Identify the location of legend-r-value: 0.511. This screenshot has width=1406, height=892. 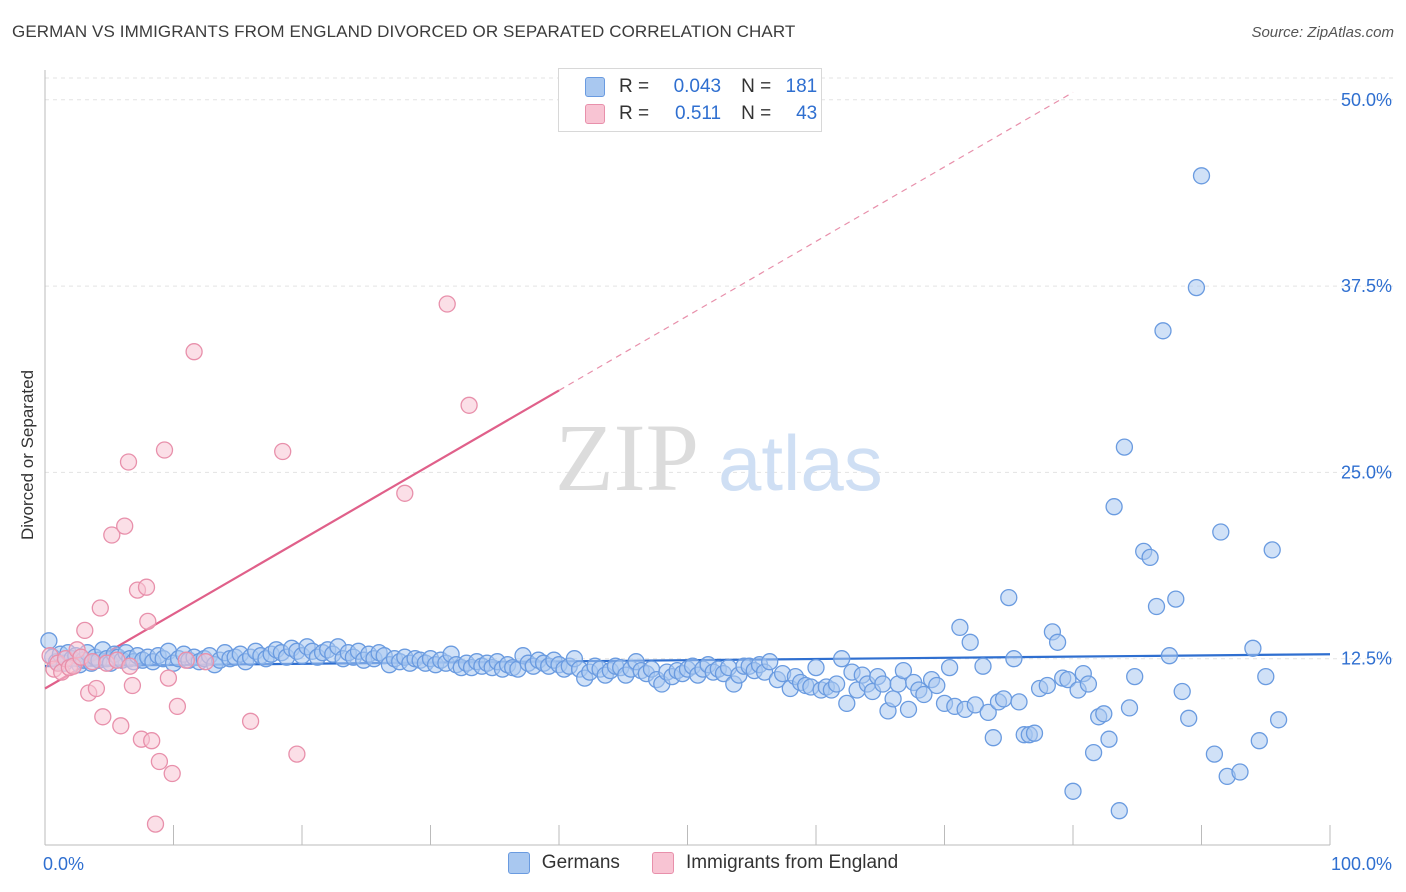
(698, 113).